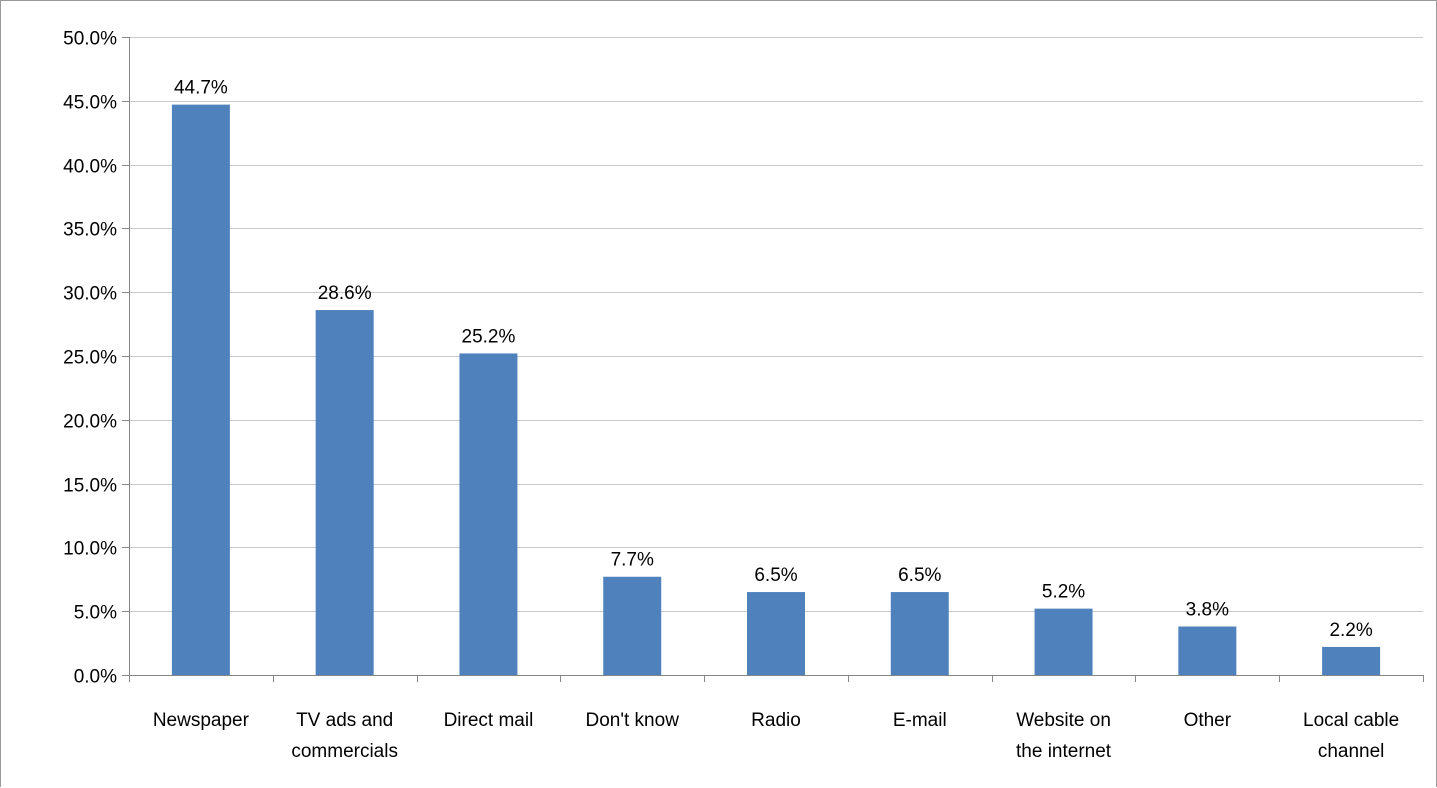 The width and height of the screenshot is (1437, 788). Describe the element at coordinates (1064, 751) in the screenshot. I see `category-label: the internet` at that location.